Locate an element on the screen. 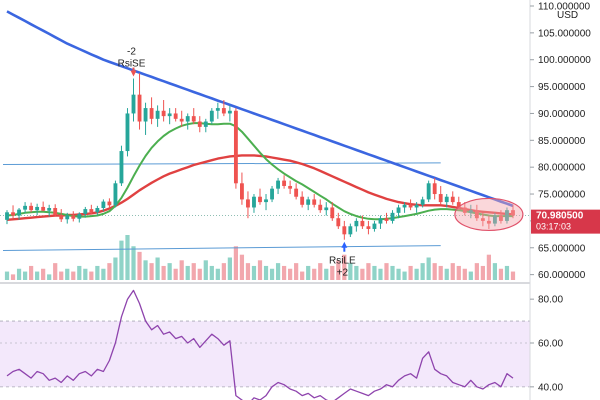 The image size is (600, 400). trend-line is located at coordinates (222, 163).